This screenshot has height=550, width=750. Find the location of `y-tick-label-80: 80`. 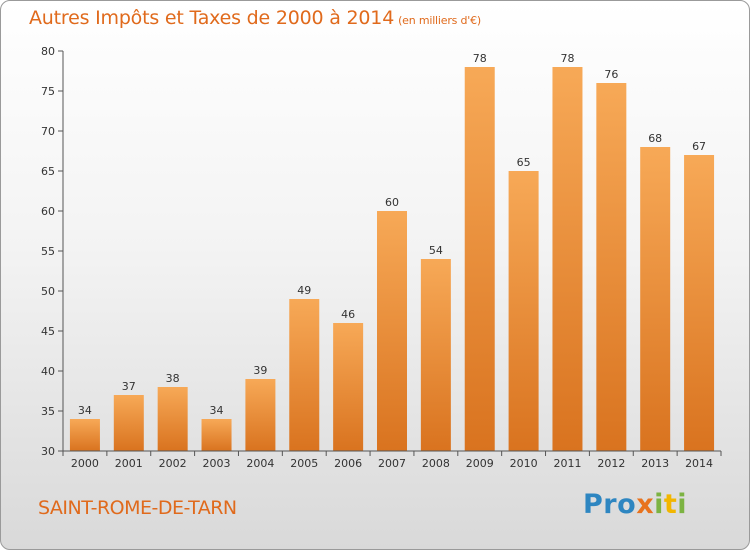

y-tick-label-80: 80 is located at coordinates (48, 51).